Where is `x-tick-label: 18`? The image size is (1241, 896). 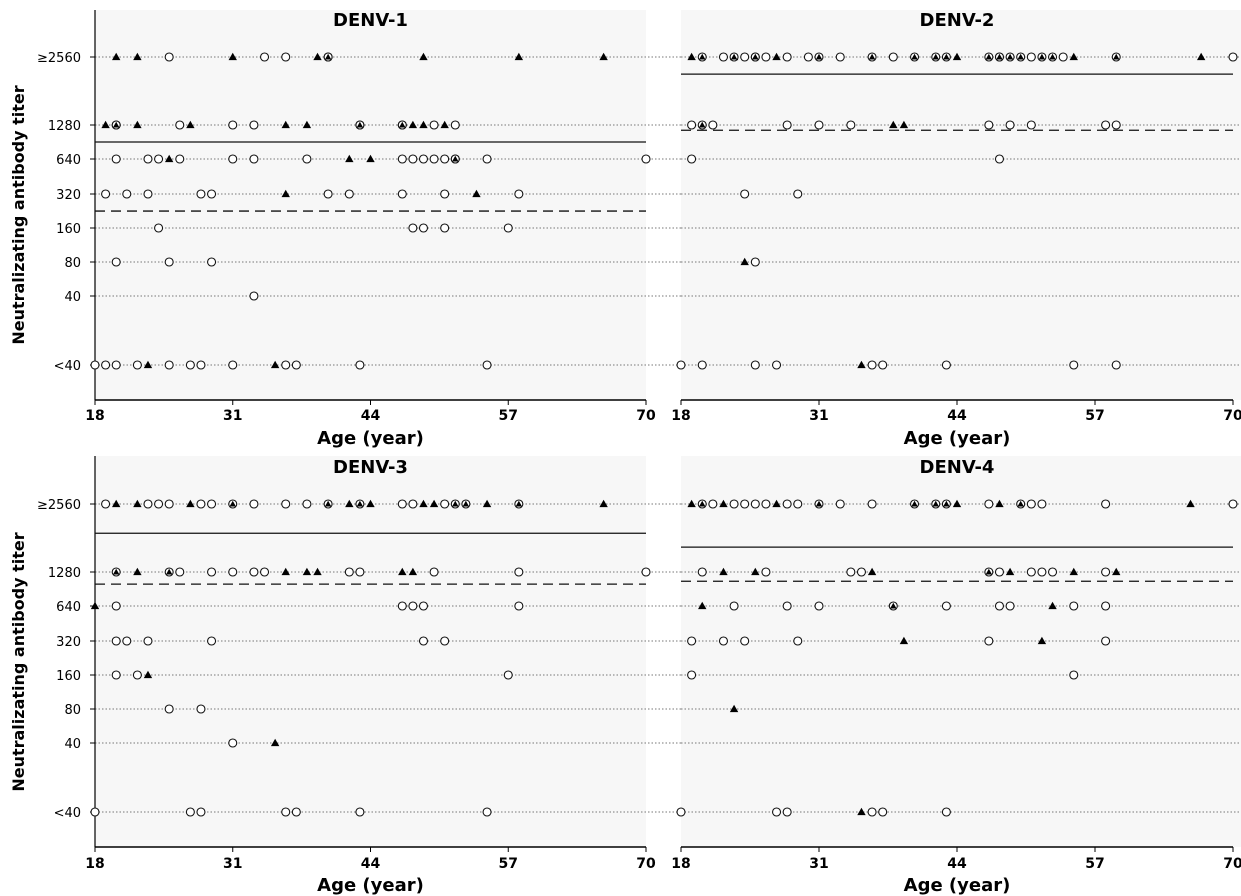
x-tick-label: 18 is located at coordinates (680, 416).